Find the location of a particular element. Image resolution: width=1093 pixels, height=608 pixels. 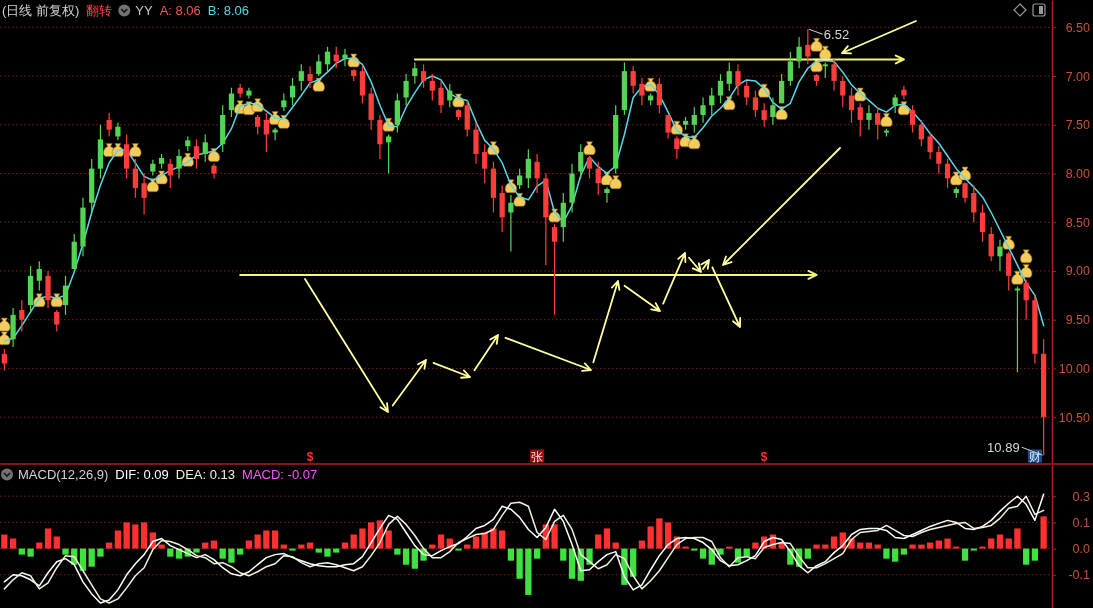

y-tick-label: 8.50 is located at coordinates (1078, 222).